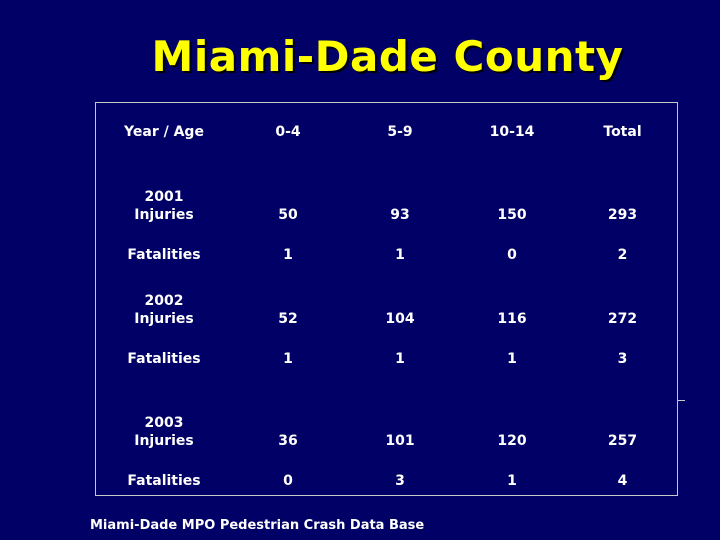  What do you see at coordinates (400, 481) in the screenshot?
I see `value-age-5-9: 3` at bounding box center [400, 481].